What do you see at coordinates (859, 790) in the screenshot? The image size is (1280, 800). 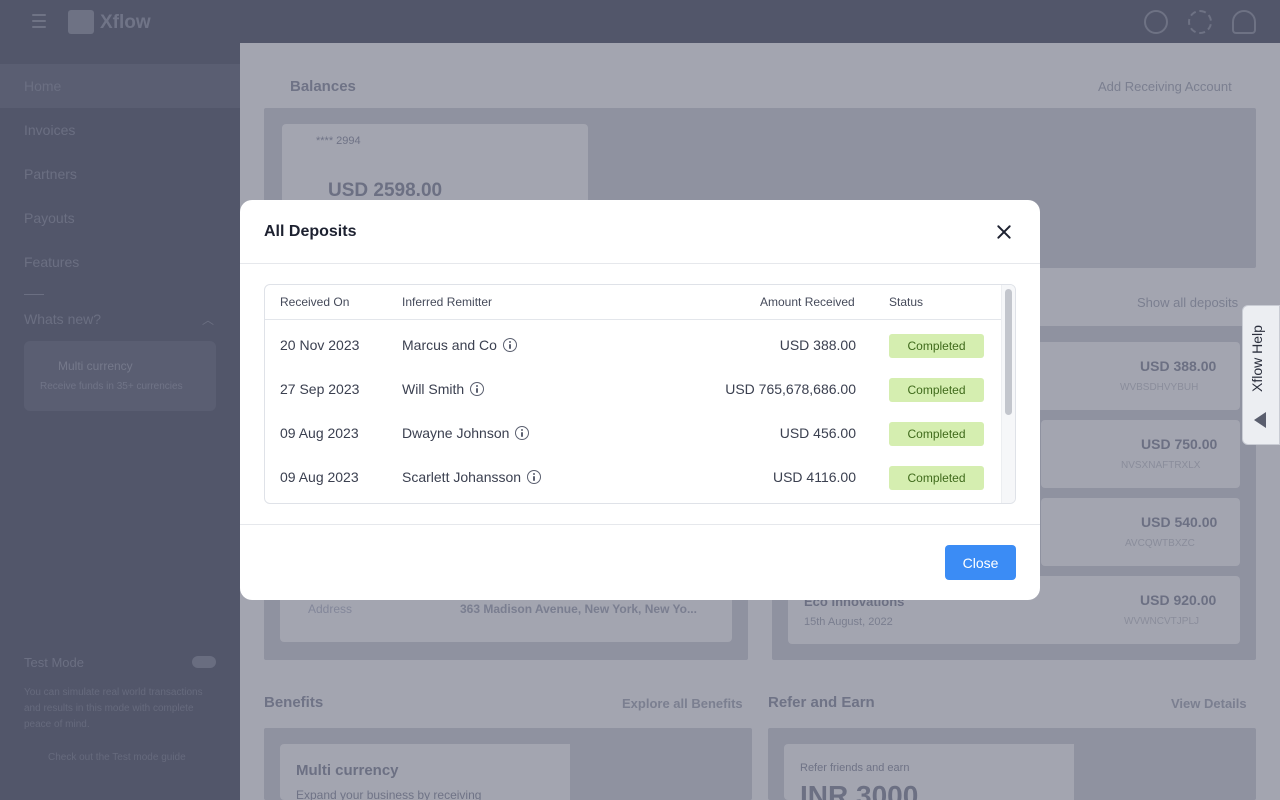 I see `refer-amount: INR 3000` at bounding box center [859, 790].